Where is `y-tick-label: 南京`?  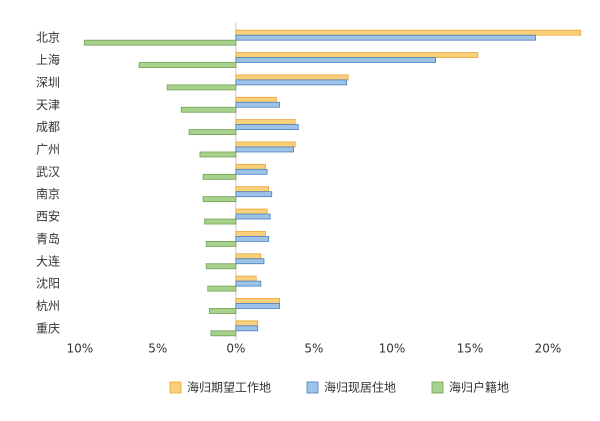
y-tick-label: 南京 is located at coordinates (48, 193).